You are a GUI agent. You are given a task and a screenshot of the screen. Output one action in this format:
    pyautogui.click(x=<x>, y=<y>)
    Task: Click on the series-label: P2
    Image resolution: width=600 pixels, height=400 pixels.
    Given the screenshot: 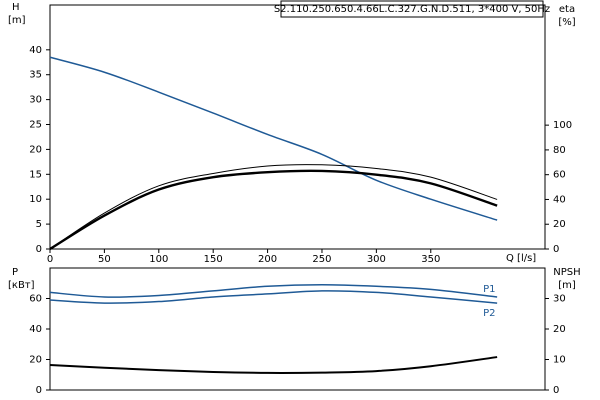 What is the action you would take?
    pyautogui.click(x=489, y=313)
    